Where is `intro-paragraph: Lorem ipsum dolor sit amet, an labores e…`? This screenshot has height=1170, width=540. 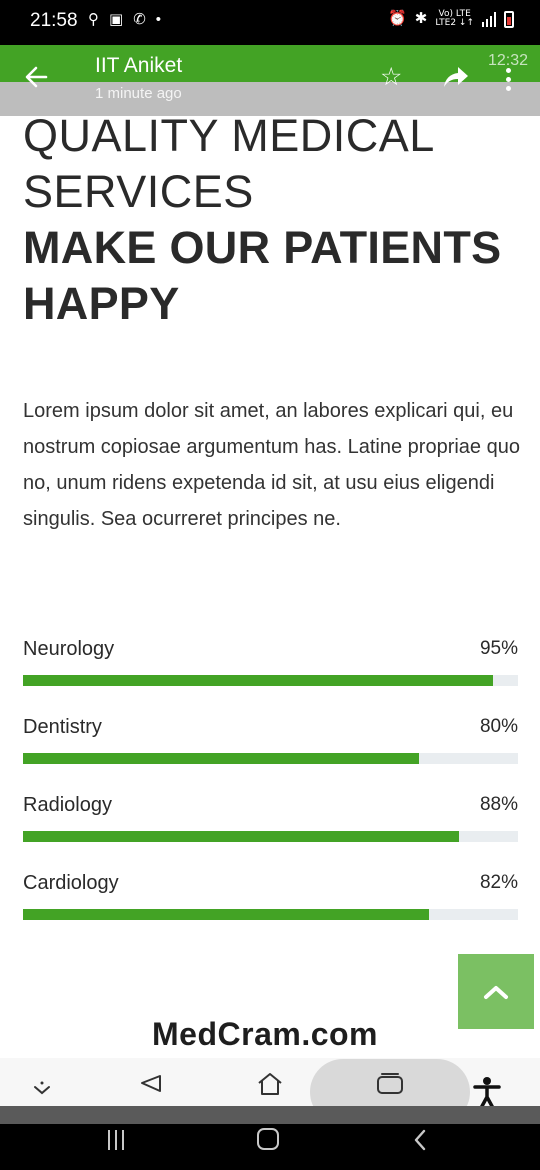 intro-paragraph: Lorem ipsum dolor sit amet, an labores e… is located at coordinates (271, 465).